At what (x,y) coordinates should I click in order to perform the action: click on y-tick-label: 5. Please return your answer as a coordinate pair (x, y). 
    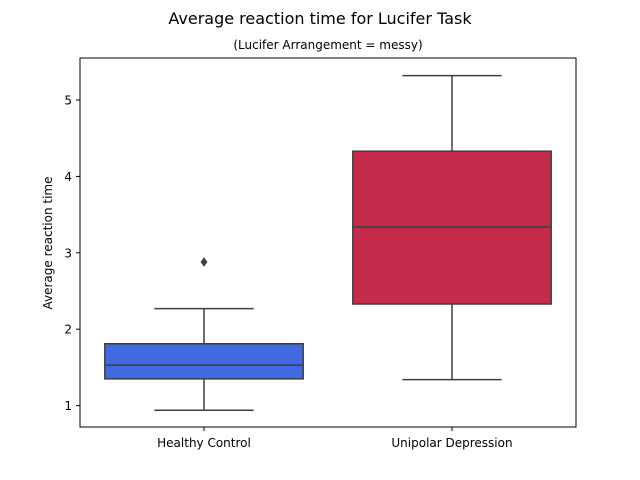
    Looking at the image, I should click on (68, 101).